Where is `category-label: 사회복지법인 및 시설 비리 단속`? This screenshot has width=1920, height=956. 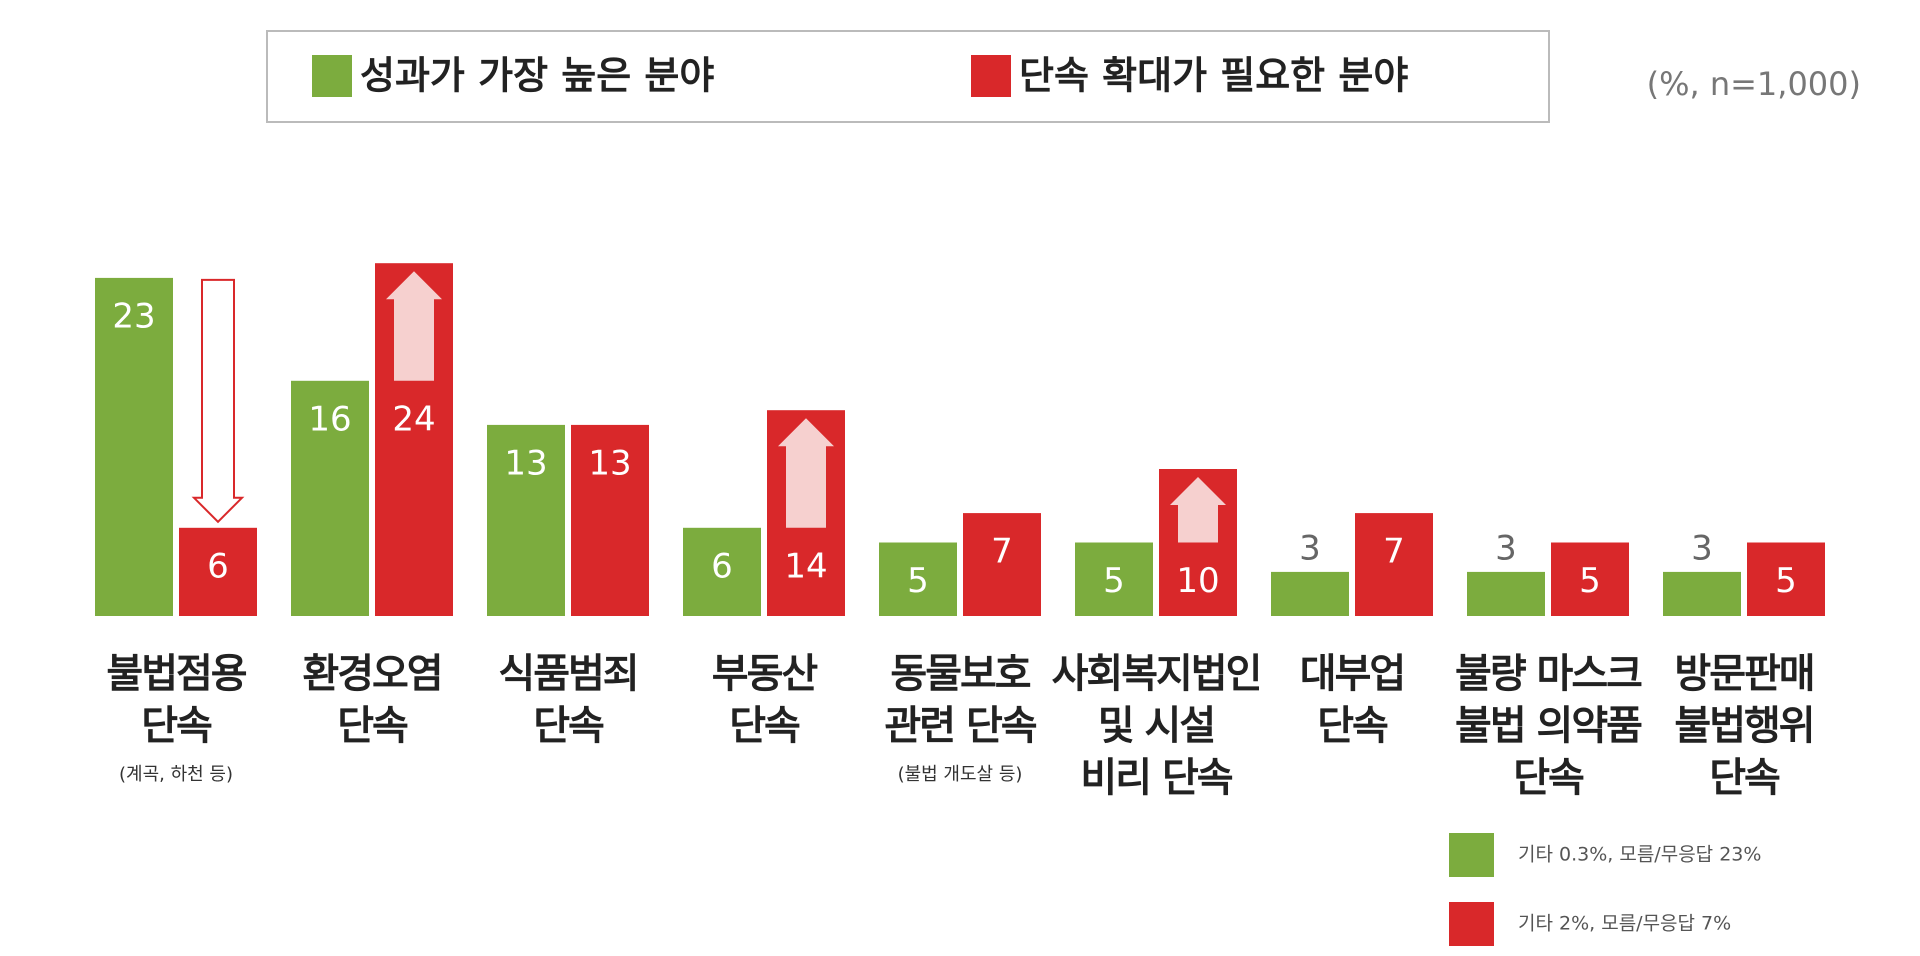 category-label: 사회복지법인 및 시설 비리 단속 is located at coordinates (1157, 726).